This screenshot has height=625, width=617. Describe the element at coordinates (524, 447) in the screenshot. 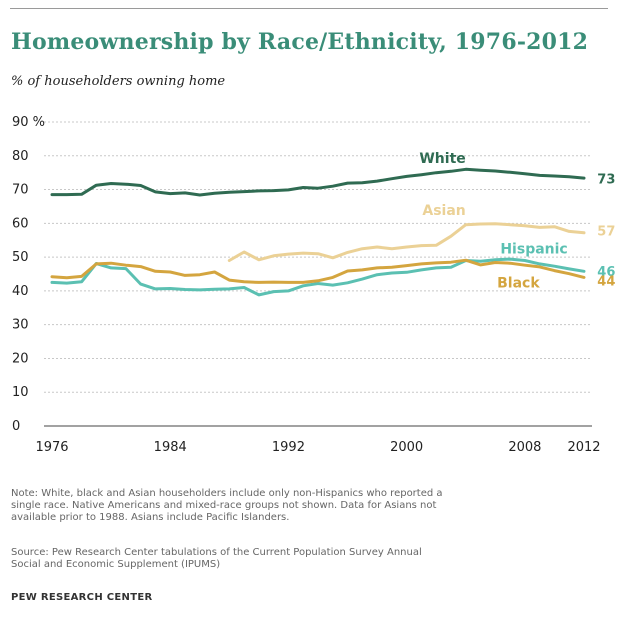

I see `x-tick-label: 2008` at that location.